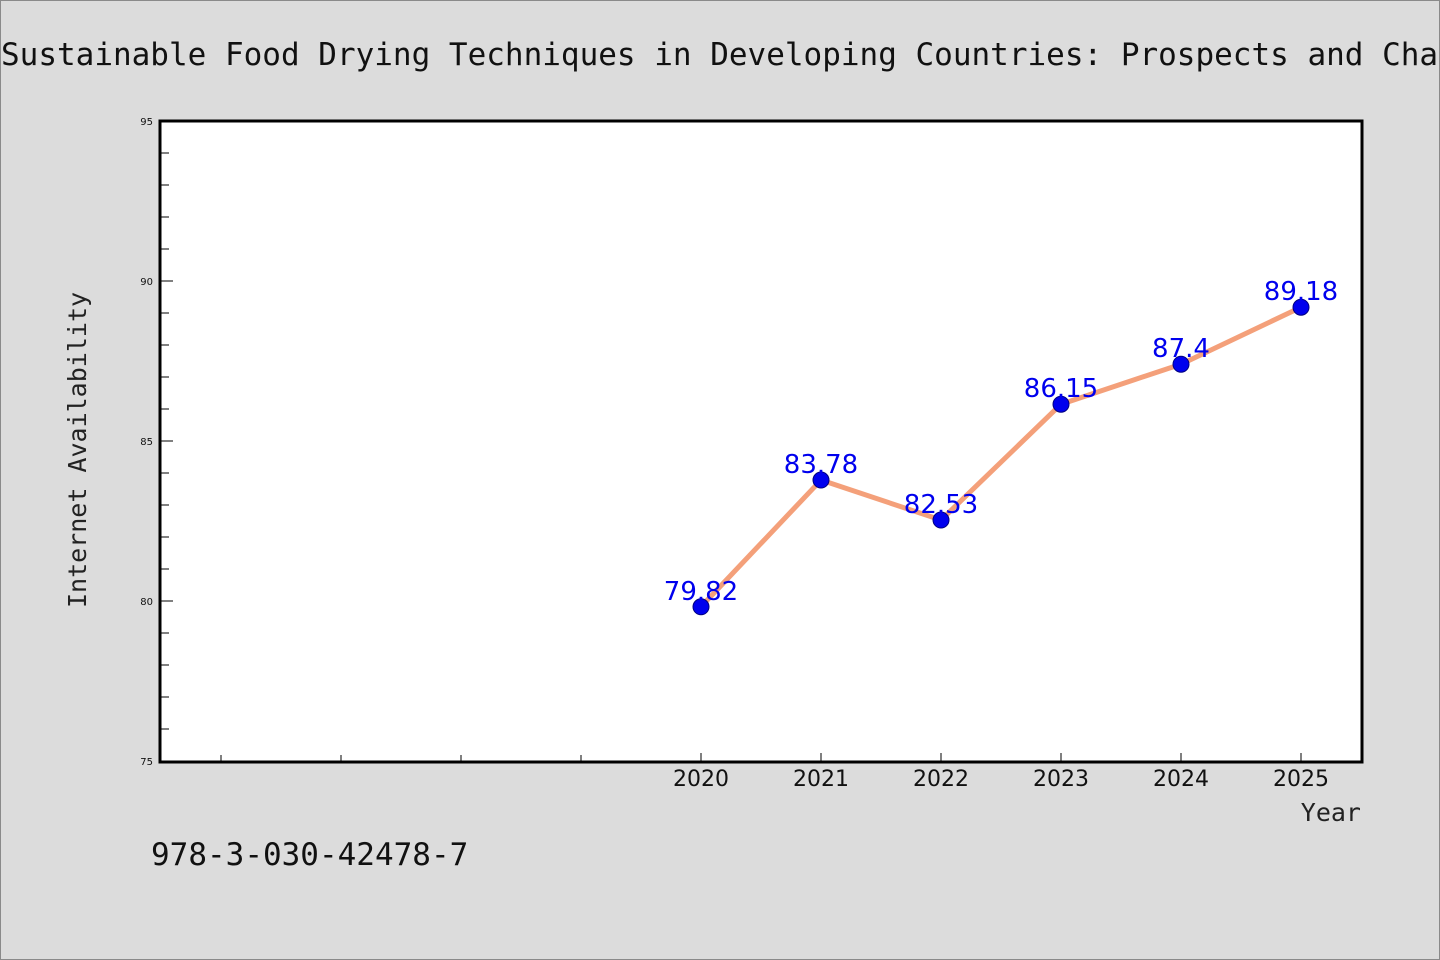 Image resolution: width=1440 pixels, height=960 pixels. Describe the element at coordinates (1061, 779) in the screenshot. I see `x-tick-label: 2023` at that location.